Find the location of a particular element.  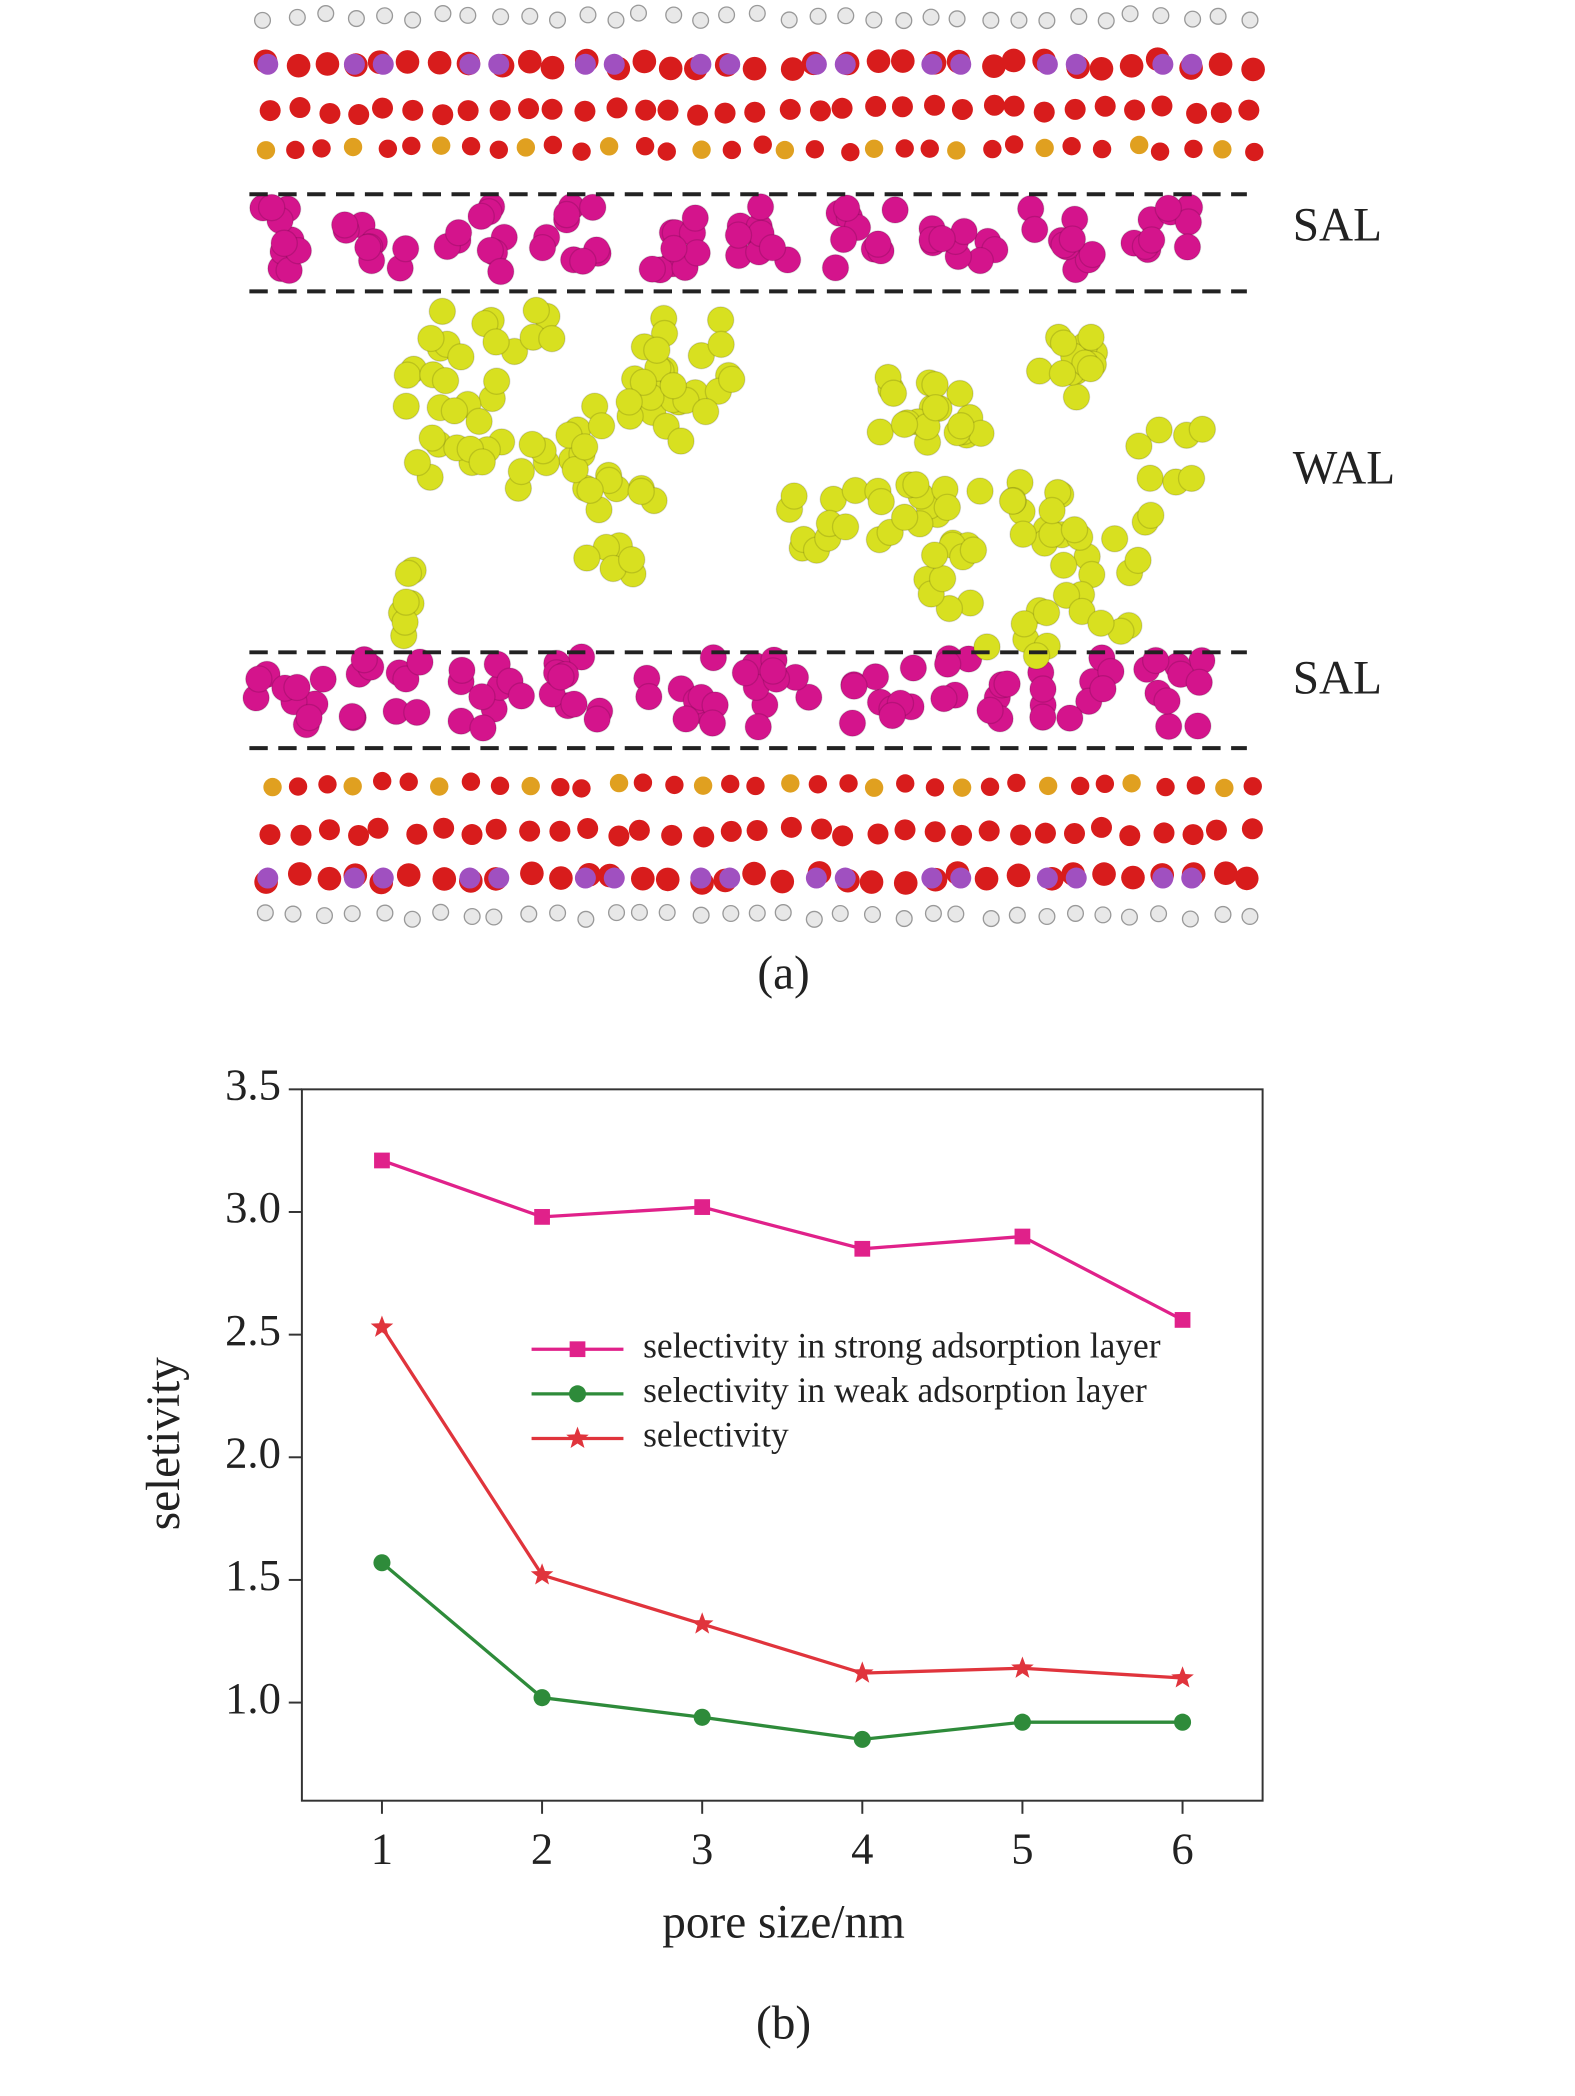

y-tick-label: 2.5 is located at coordinates (253, 1330).